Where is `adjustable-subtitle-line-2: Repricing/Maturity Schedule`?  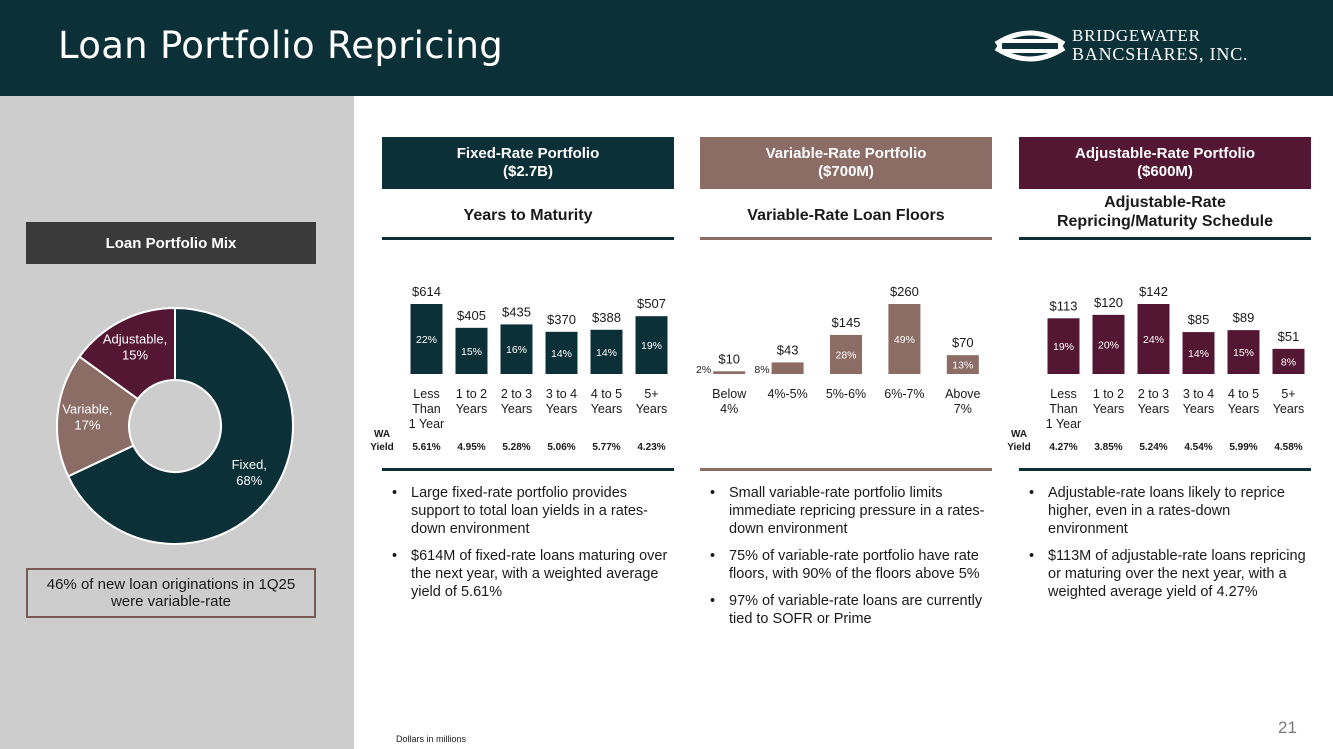
adjustable-subtitle-line-2: Repricing/Maturity Schedule is located at coordinates (1165, 221).